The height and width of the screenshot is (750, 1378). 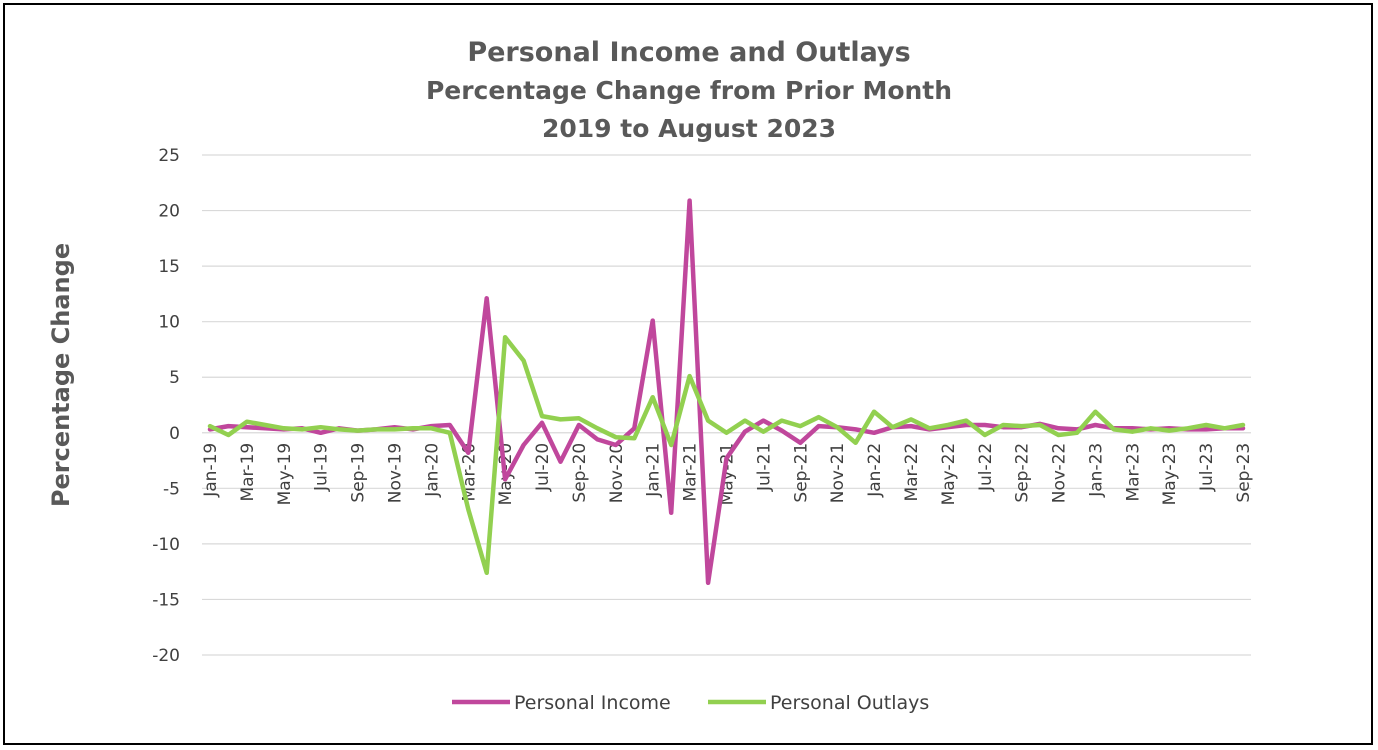 I want to click on x-tick-label: Sep-19, so click(x=359, y=473).